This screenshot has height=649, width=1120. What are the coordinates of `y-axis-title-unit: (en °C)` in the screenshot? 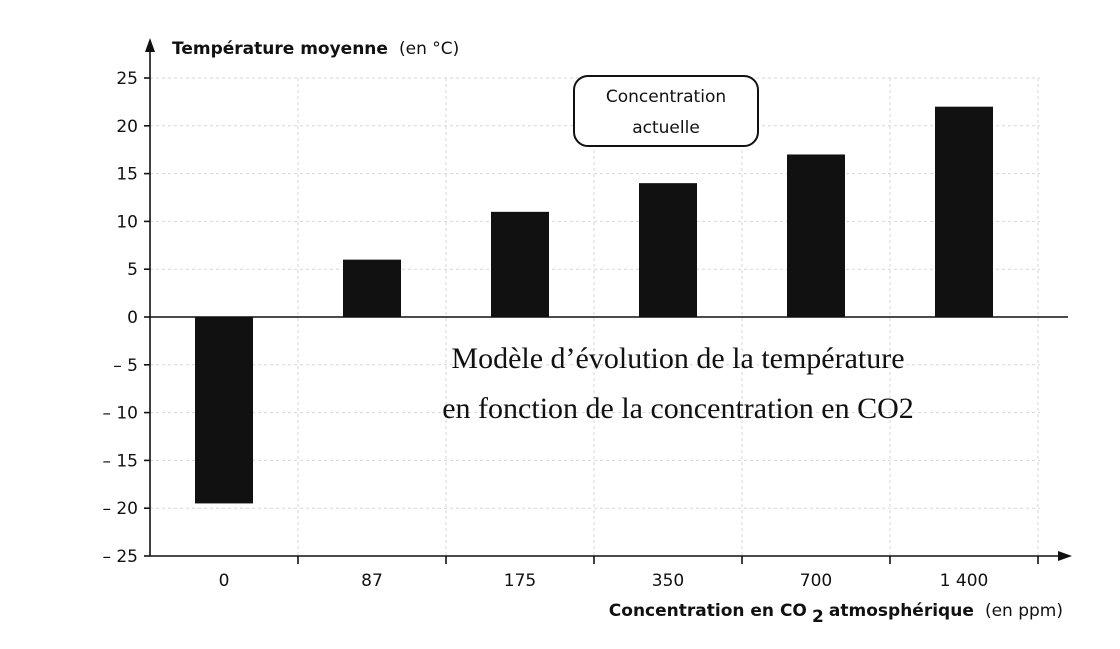 It's located at (429, 49).